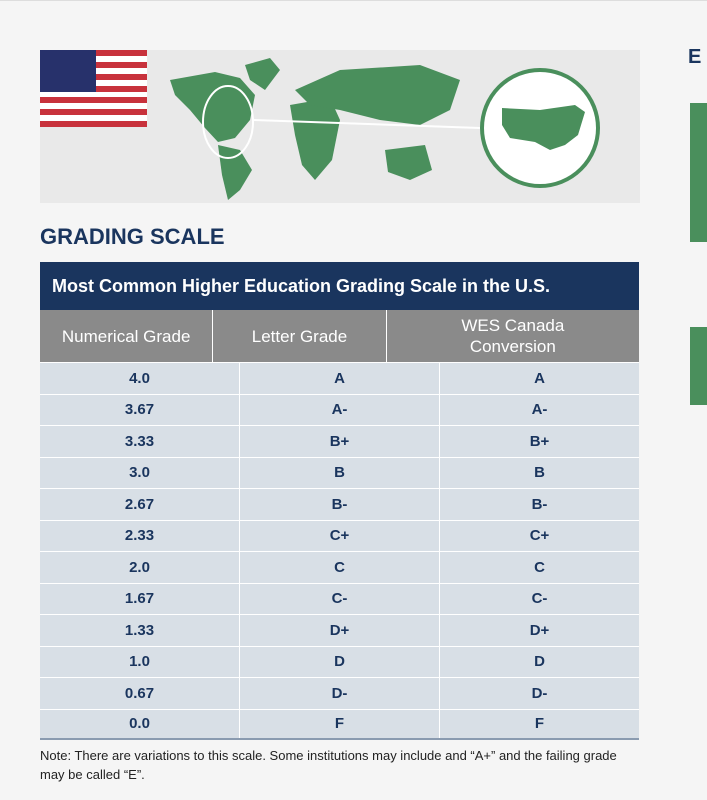  What do you see at coordinates (139, 504) in the screenshot?
I see `numerical-grade-cell: 2.67` at bounding box center [139, 504].